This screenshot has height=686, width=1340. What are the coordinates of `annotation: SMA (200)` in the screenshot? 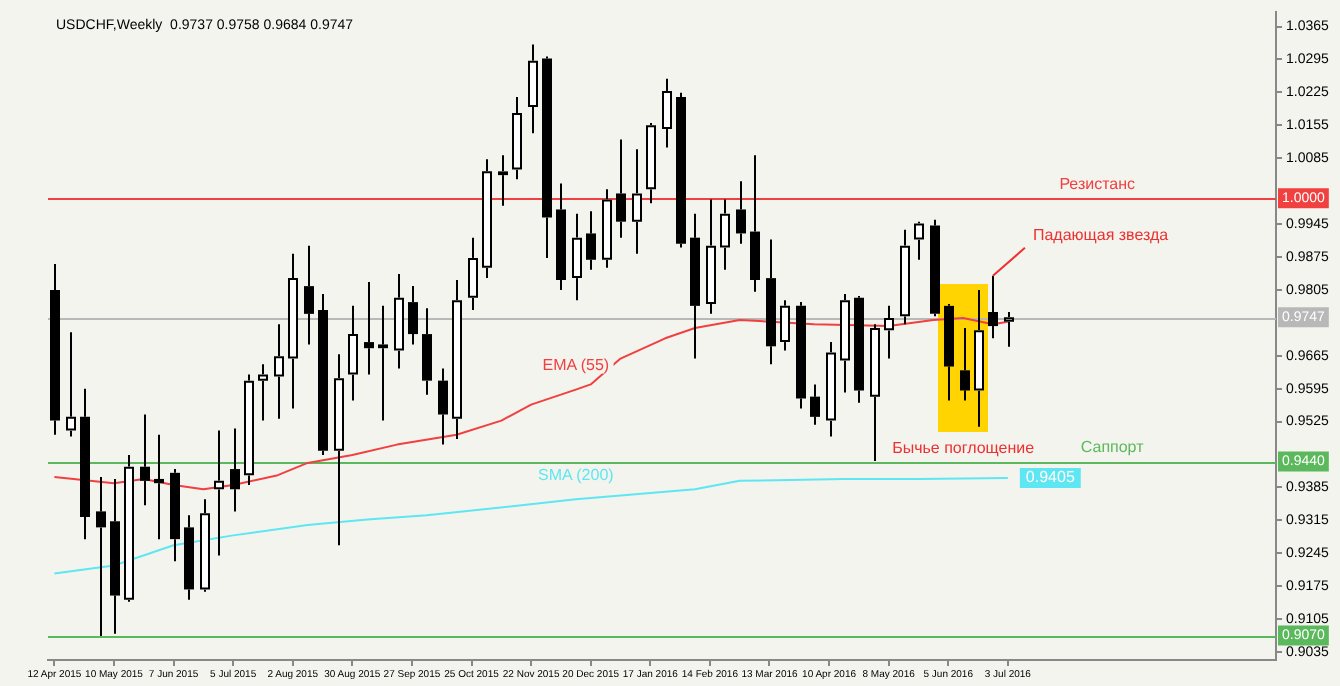 It's located at (576, 474).